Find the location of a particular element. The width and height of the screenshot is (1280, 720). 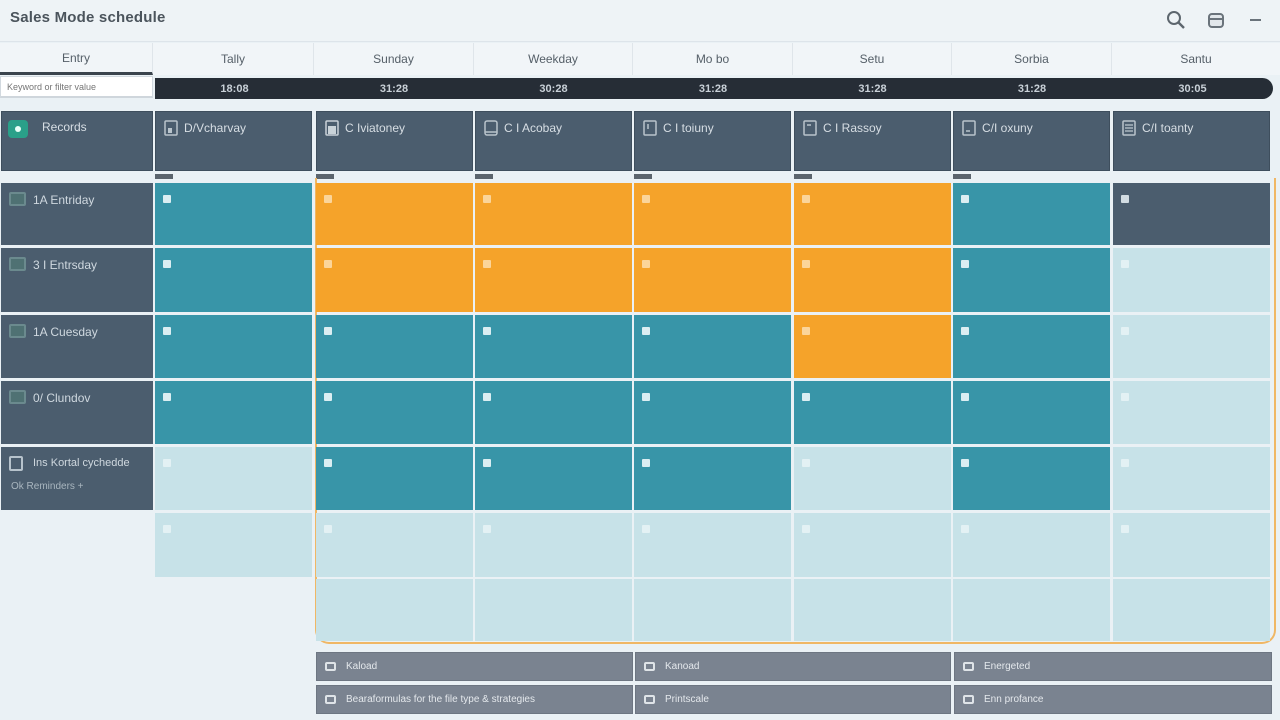

column-header: Tally is located at coordinates (233, 59).